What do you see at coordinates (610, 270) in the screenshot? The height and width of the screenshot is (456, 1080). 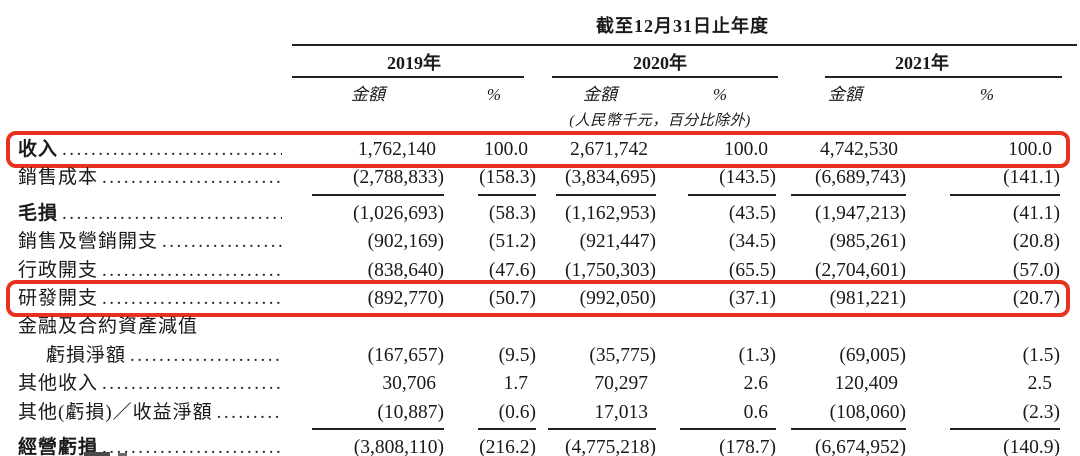 I see `cell-value: (1,750,303)` at bounding box center [610, 270].